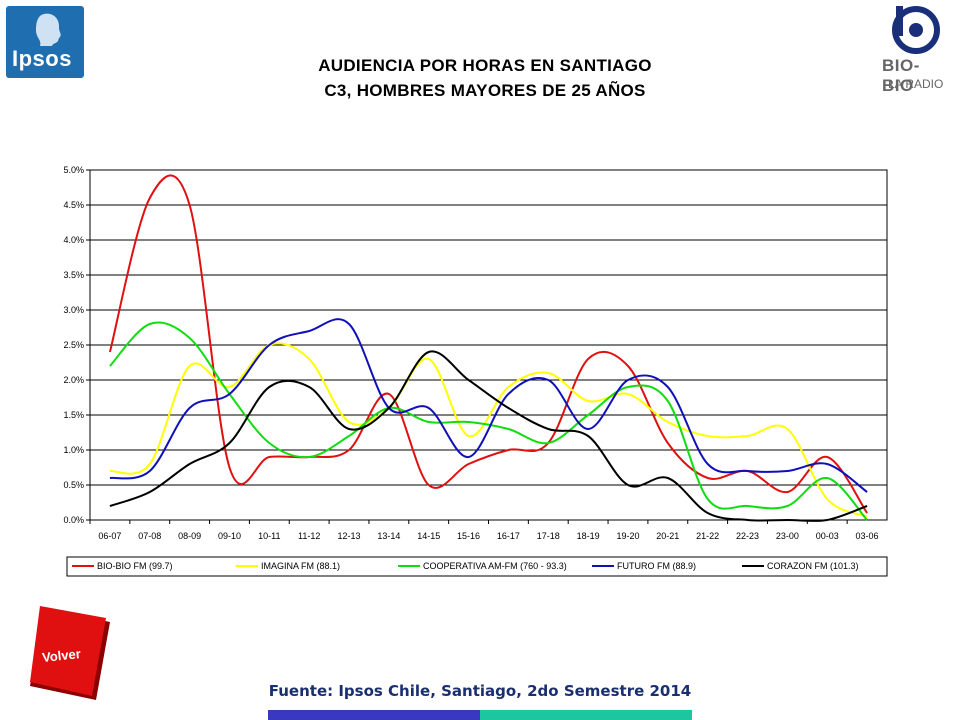  Describe the element at coordinates (309, 536) in the screenshot. I see `x-tick-label: 11-12` at that location.